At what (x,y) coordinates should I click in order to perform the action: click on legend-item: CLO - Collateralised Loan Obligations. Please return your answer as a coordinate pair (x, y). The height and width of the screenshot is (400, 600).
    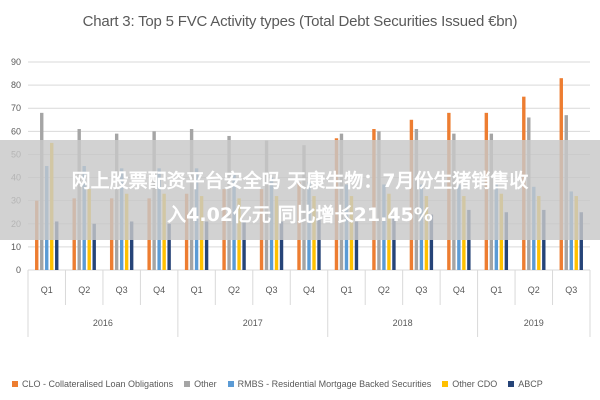
    Looking at the image, I should click on (92, 384).